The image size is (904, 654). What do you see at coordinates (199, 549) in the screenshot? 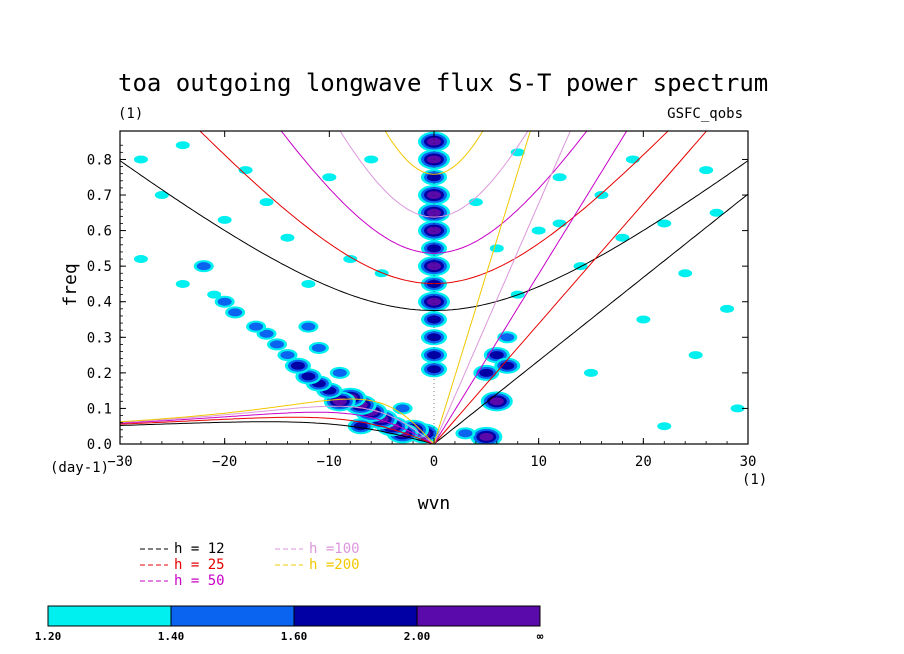
I see `legend-label-0: h = 12` at bounding box center [199, 549].